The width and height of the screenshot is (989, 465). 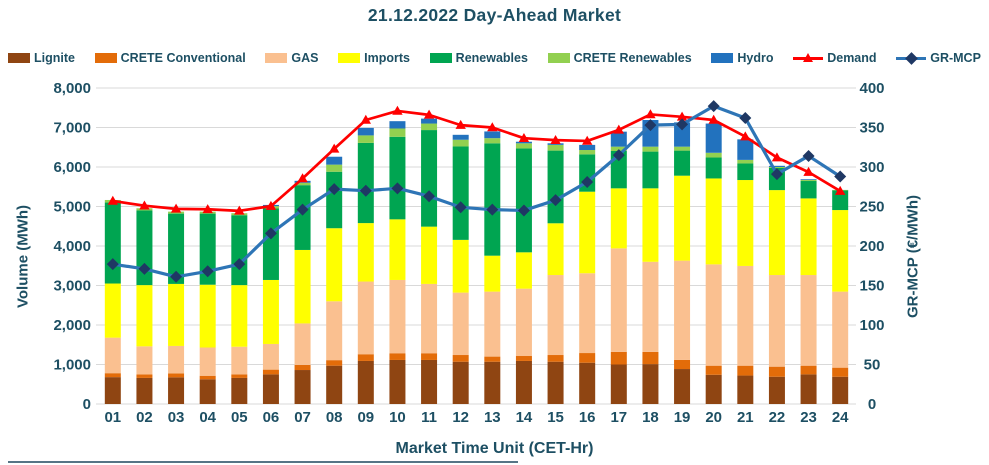 What do you see at coordinates (632, 58) in the screenshot?
I see `legend-label: CRETE Renewables` at bounding box center [632, 58].